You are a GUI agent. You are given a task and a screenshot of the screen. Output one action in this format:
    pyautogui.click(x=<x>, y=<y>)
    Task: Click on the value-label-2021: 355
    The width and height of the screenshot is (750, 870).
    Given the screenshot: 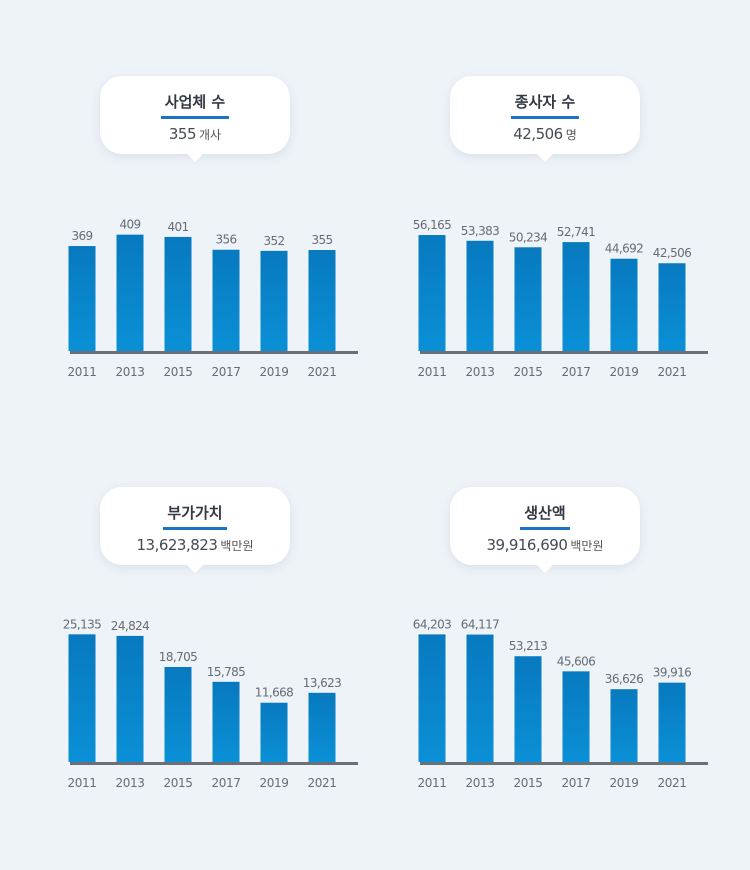 What is the action you would take?
    pyautogui.click(x=321, y=240)
    